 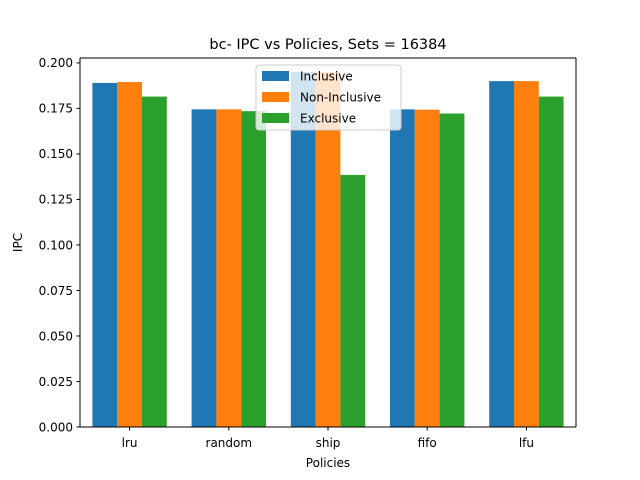 What do you see at coordinates (328, 463) in the screenshot?
I see `x-axis-label: Policies` at bounding box center [328, 463].